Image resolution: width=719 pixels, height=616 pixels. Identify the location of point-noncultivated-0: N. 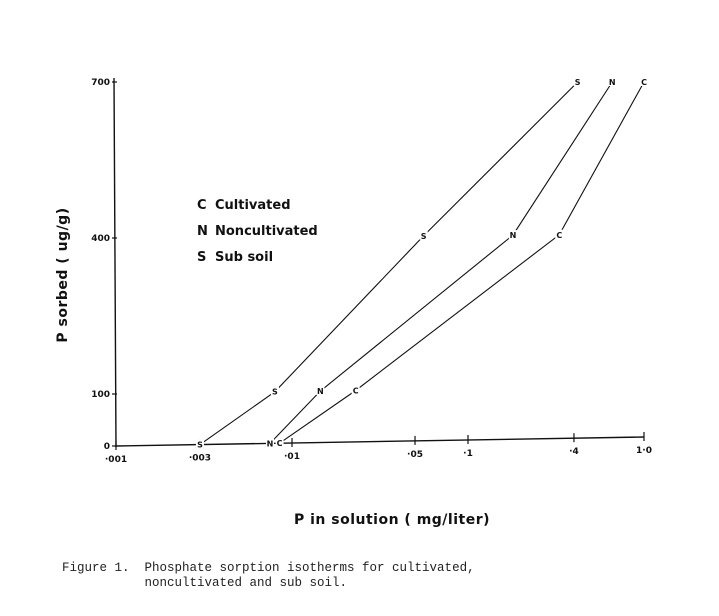
(270, 443).